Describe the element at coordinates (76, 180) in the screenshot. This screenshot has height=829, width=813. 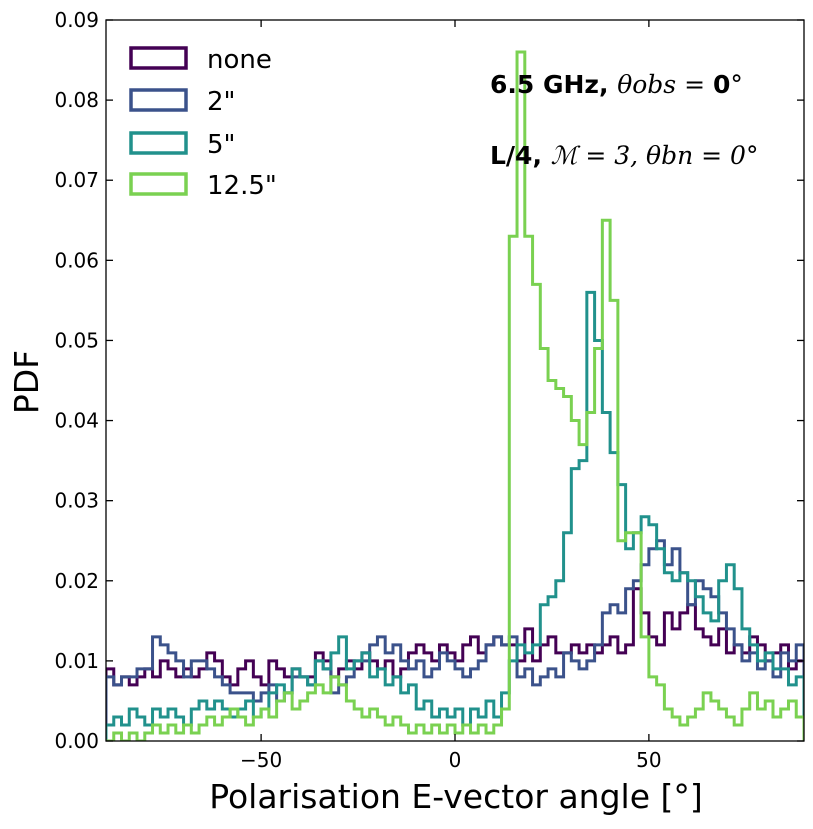
I see `y-tick-label: 0.07` at that location.